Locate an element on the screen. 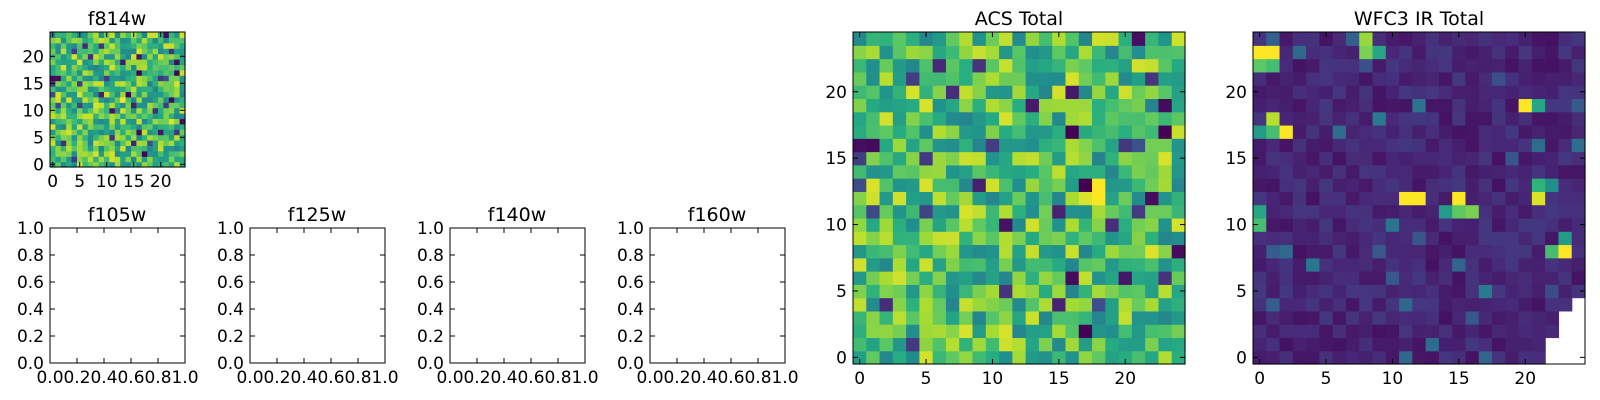  y-tick-label: 20 is located at coordinates (33, 57).